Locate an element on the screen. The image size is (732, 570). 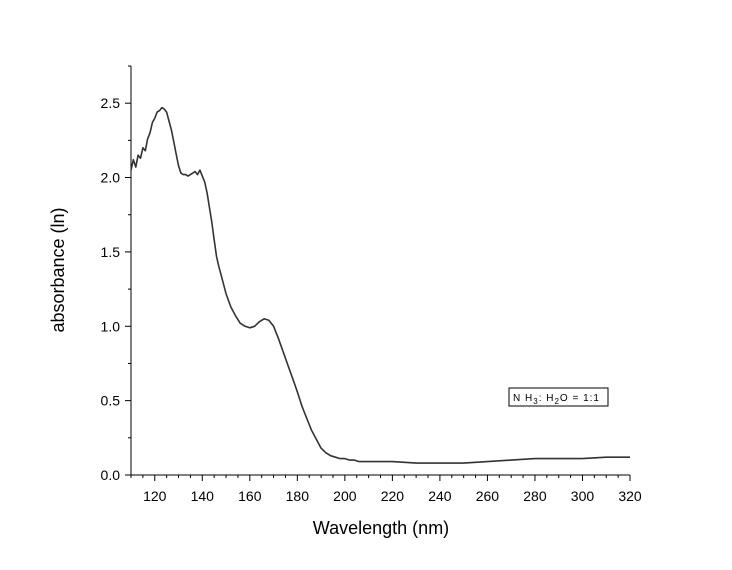
x-tick-label: 200 is located at coordinates (345, 496).